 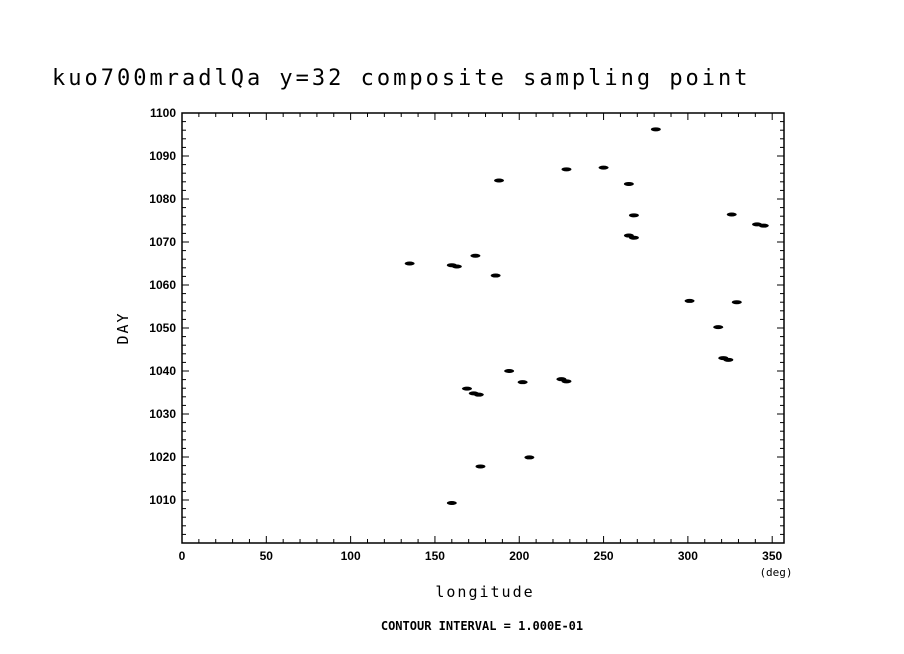 I want to click on x-tick-label: 150, so click(x=435, y=556).